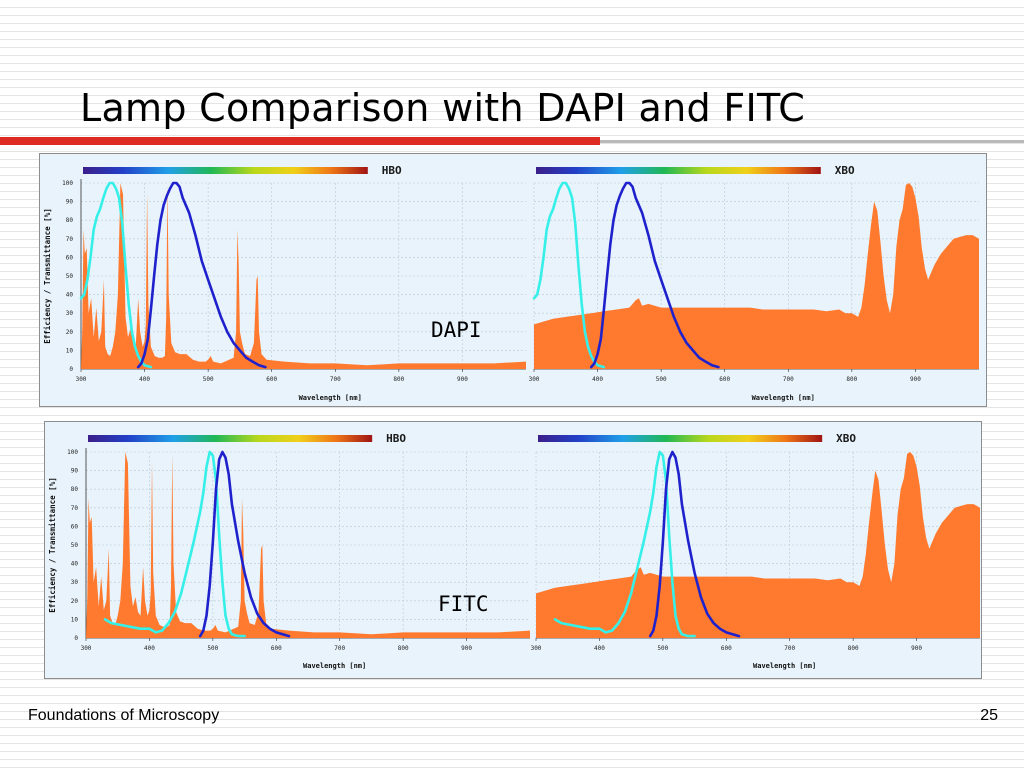  I want to click on title-underline-accent, so click(300, 141).